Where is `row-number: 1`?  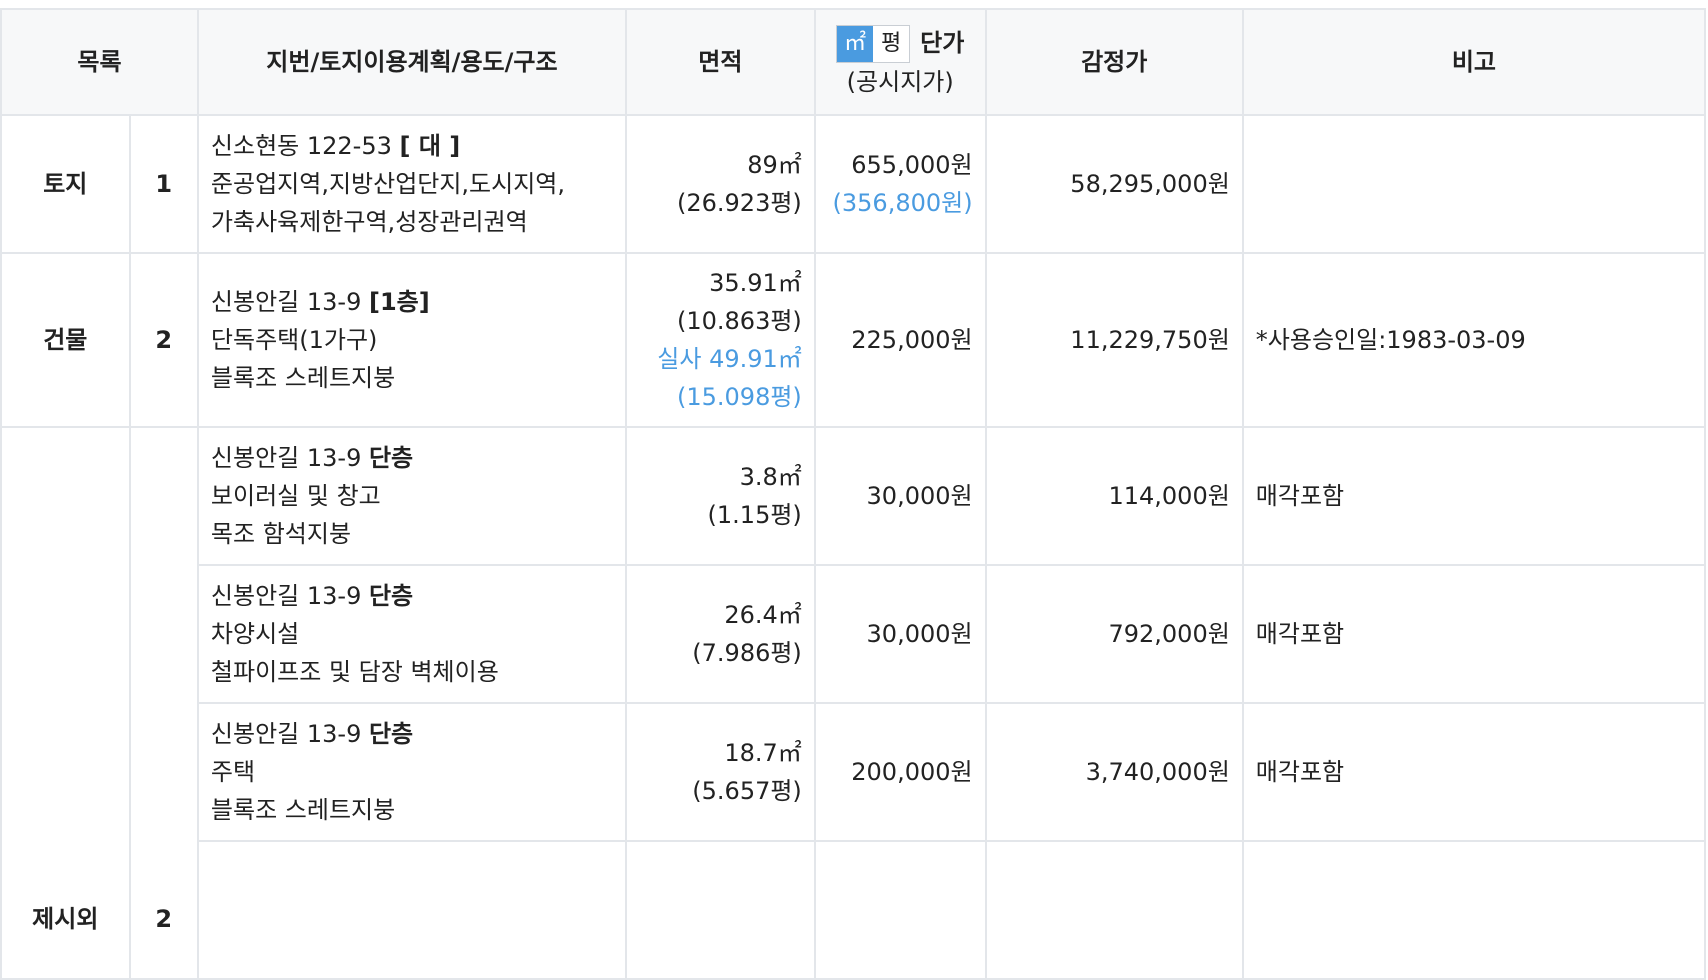
row-number: 1 is located at coordinates (163, 184).